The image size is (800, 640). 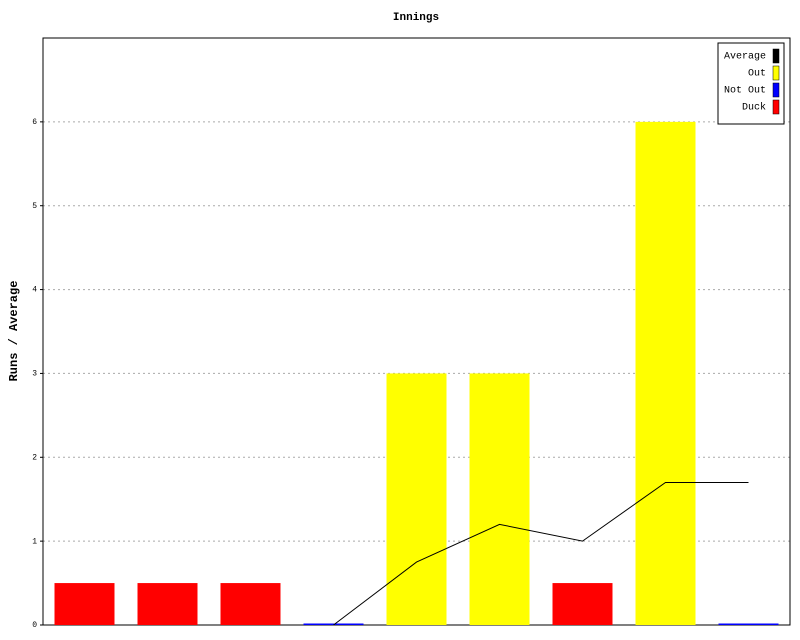 What do you see at coordinates (34, 374) in the screenshot?
I see `y-tick-label: 3` at bounding box center [34, 374].